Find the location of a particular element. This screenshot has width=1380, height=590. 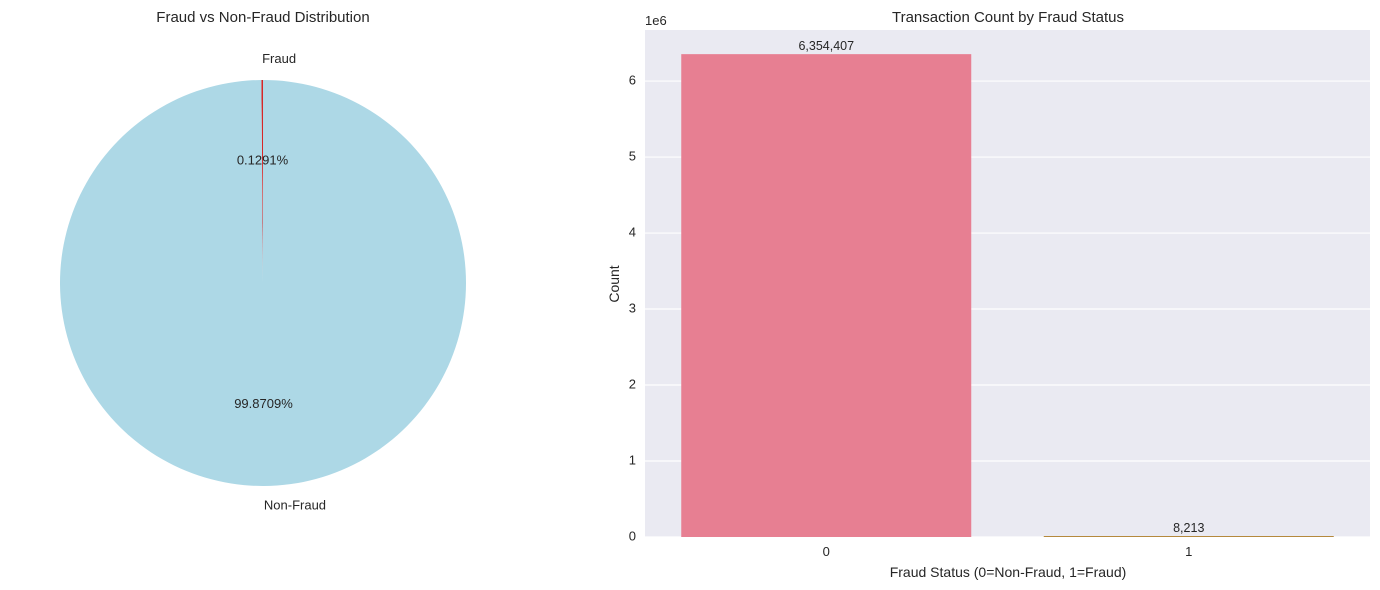

pie-chart-title: Fraud vs Non-Fraud Distribution is located at coordinates (262, 17).